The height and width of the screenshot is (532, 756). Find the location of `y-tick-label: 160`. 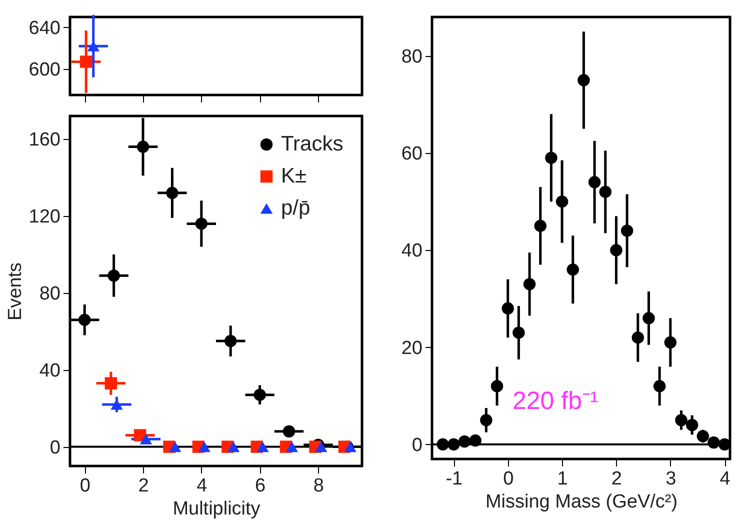

y-tick-label: 160 is located at coordinates (44, 140).